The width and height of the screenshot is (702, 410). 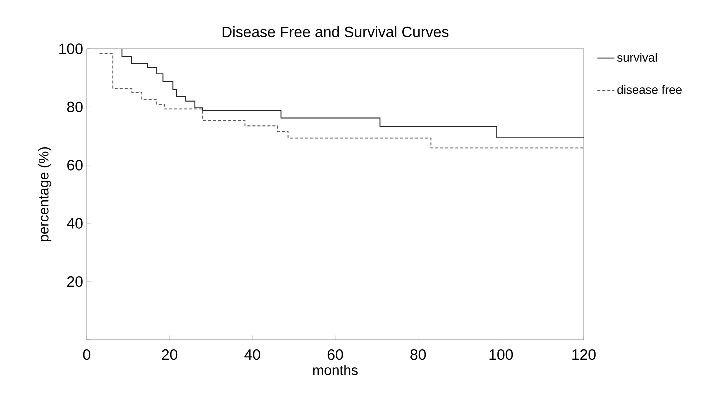 I want to click on chart-title: Disease Free and Survival Curves, so click(x=335, y=32).